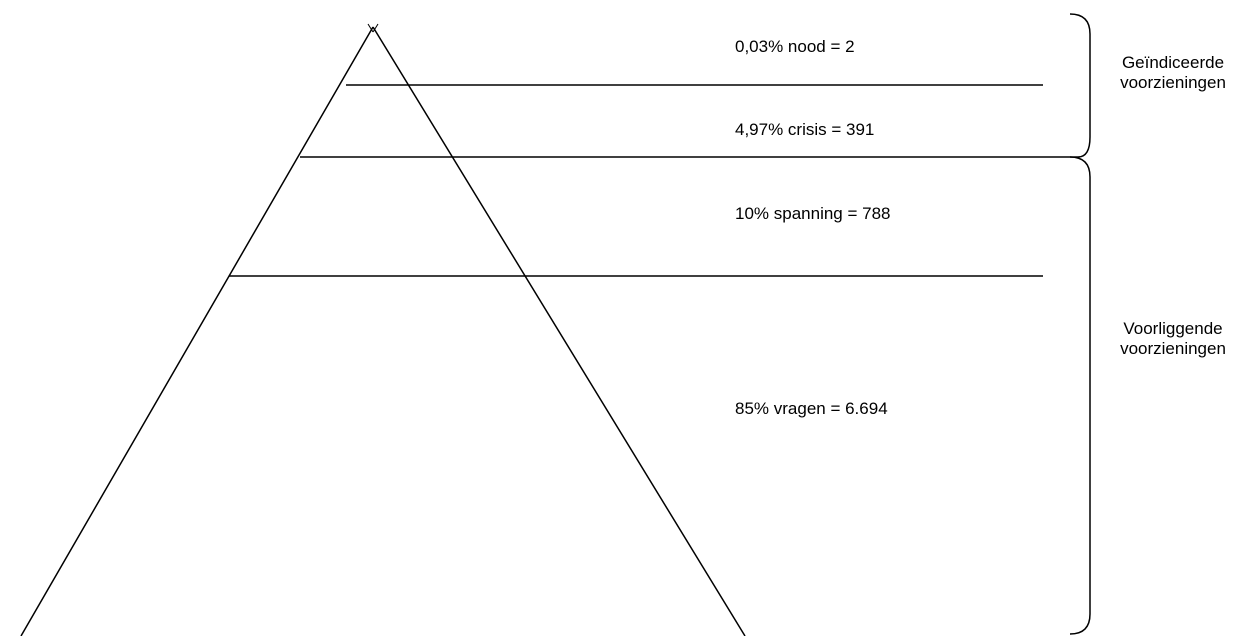  Describe the element at coordinates (811, 408) in the screenshot. I see `level-label-vragen: 85% vragen = 6.694` at that location.